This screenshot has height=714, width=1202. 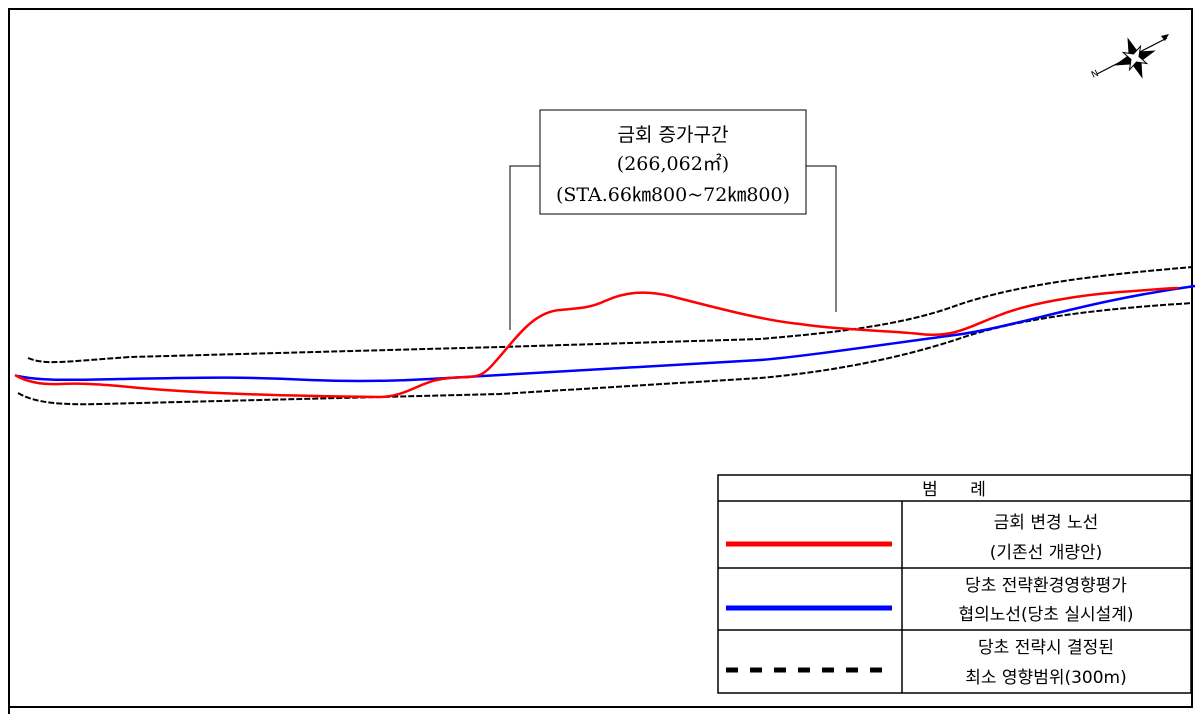 I want to click on compass-rose-icon: N, so click(x=1129, y=57).